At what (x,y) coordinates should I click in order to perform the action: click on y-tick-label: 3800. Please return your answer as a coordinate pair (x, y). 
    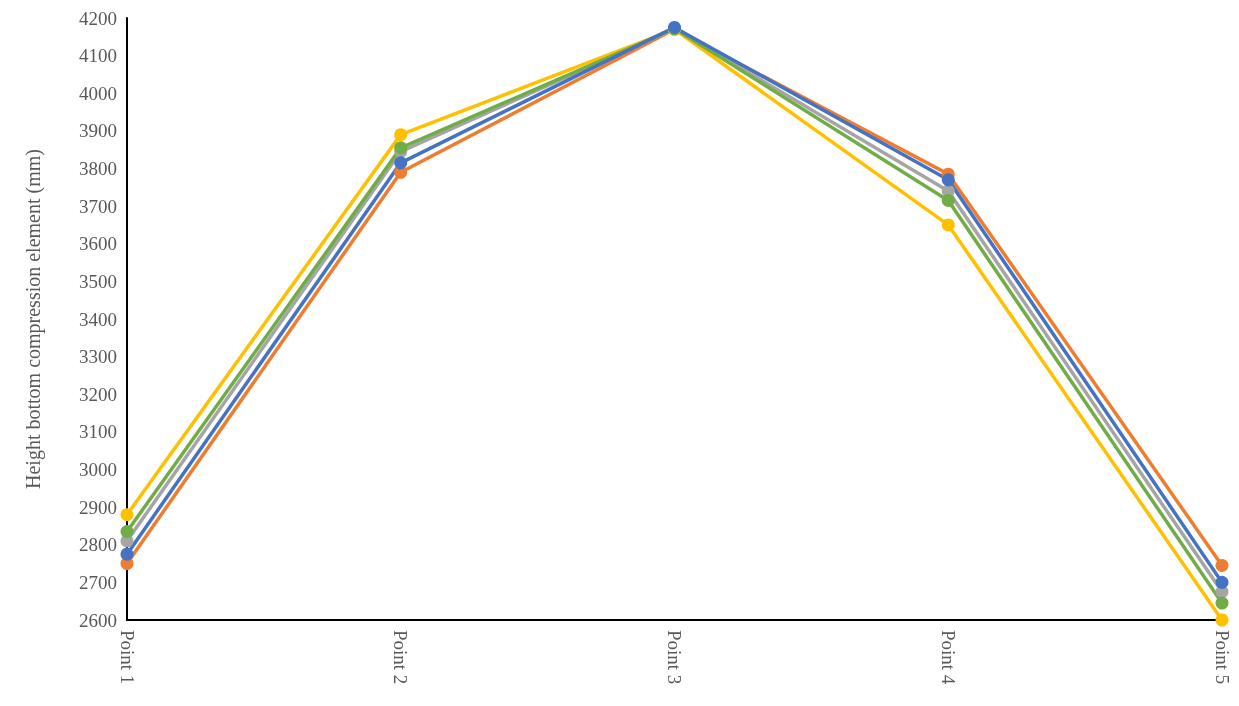
    Looking at the image, I should click on (98, 168).